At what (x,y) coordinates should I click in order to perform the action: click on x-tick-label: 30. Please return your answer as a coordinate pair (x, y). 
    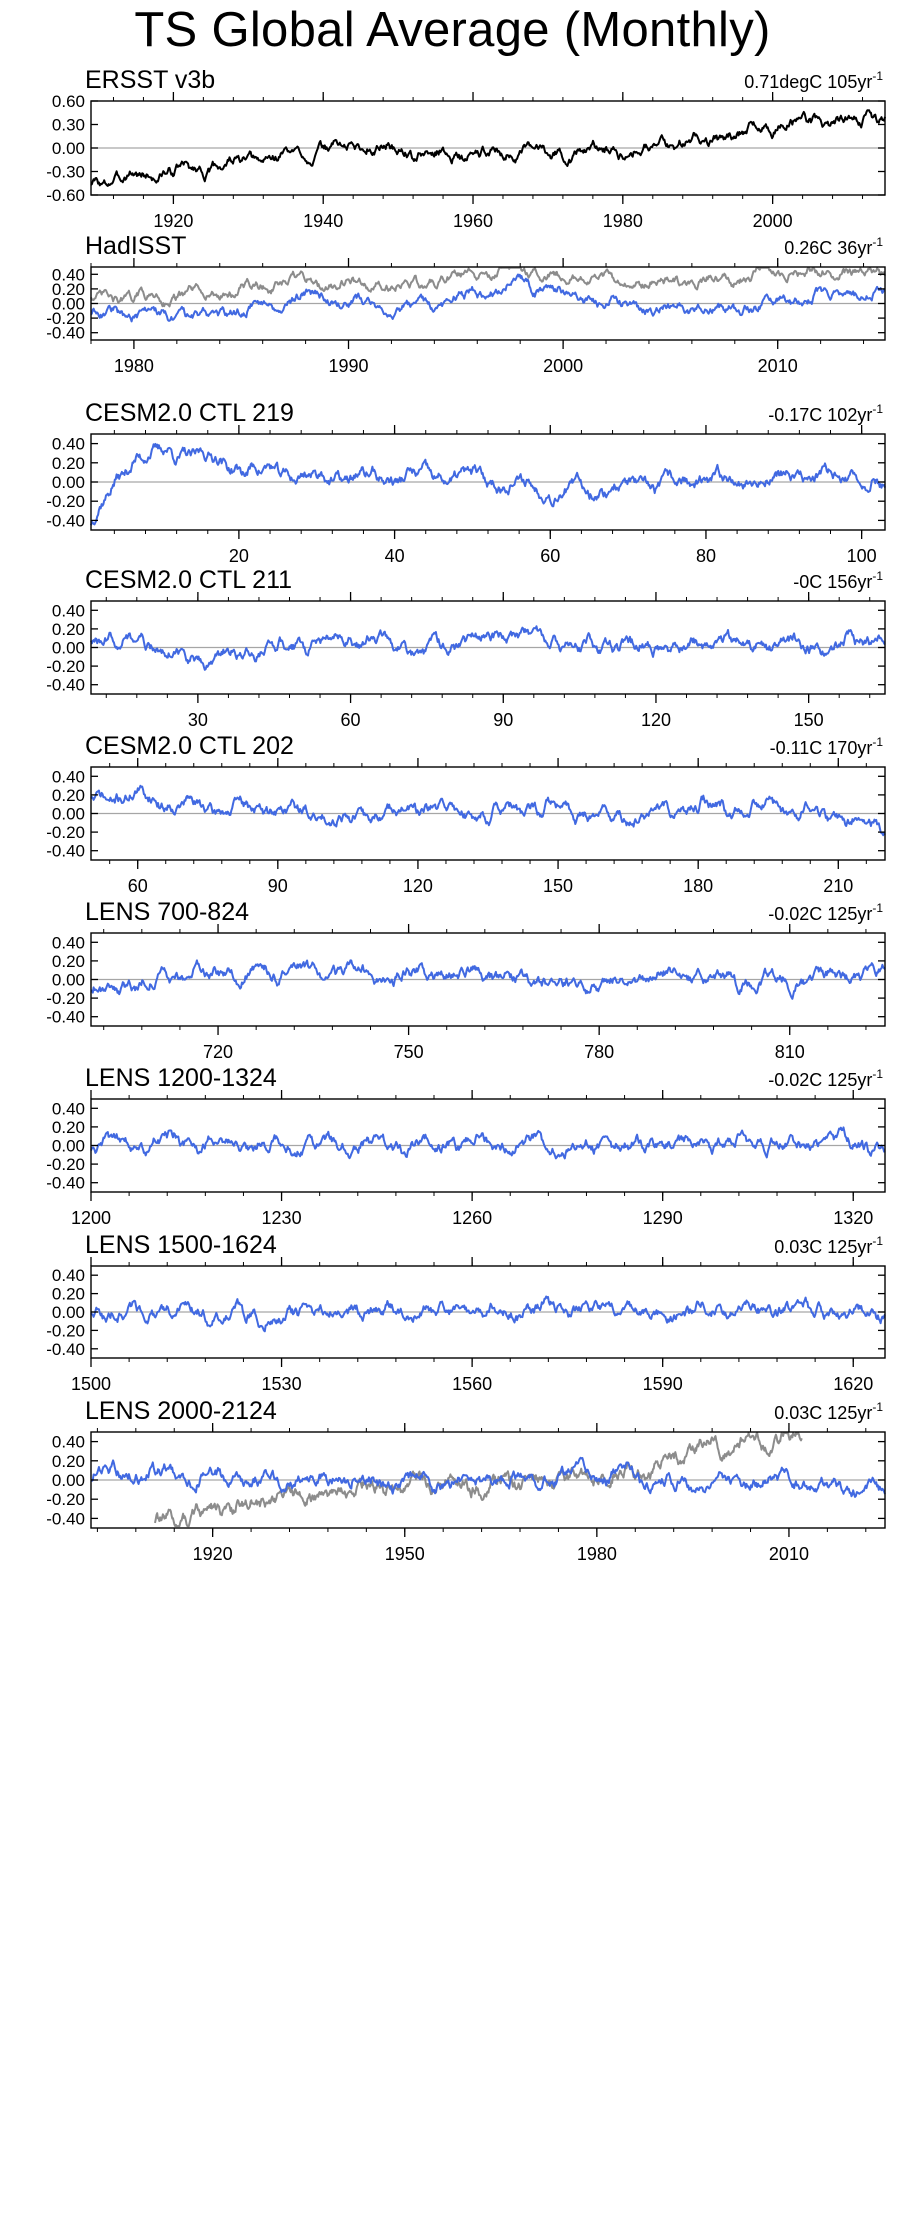
    Looking at the image, I should click on (198, 720).